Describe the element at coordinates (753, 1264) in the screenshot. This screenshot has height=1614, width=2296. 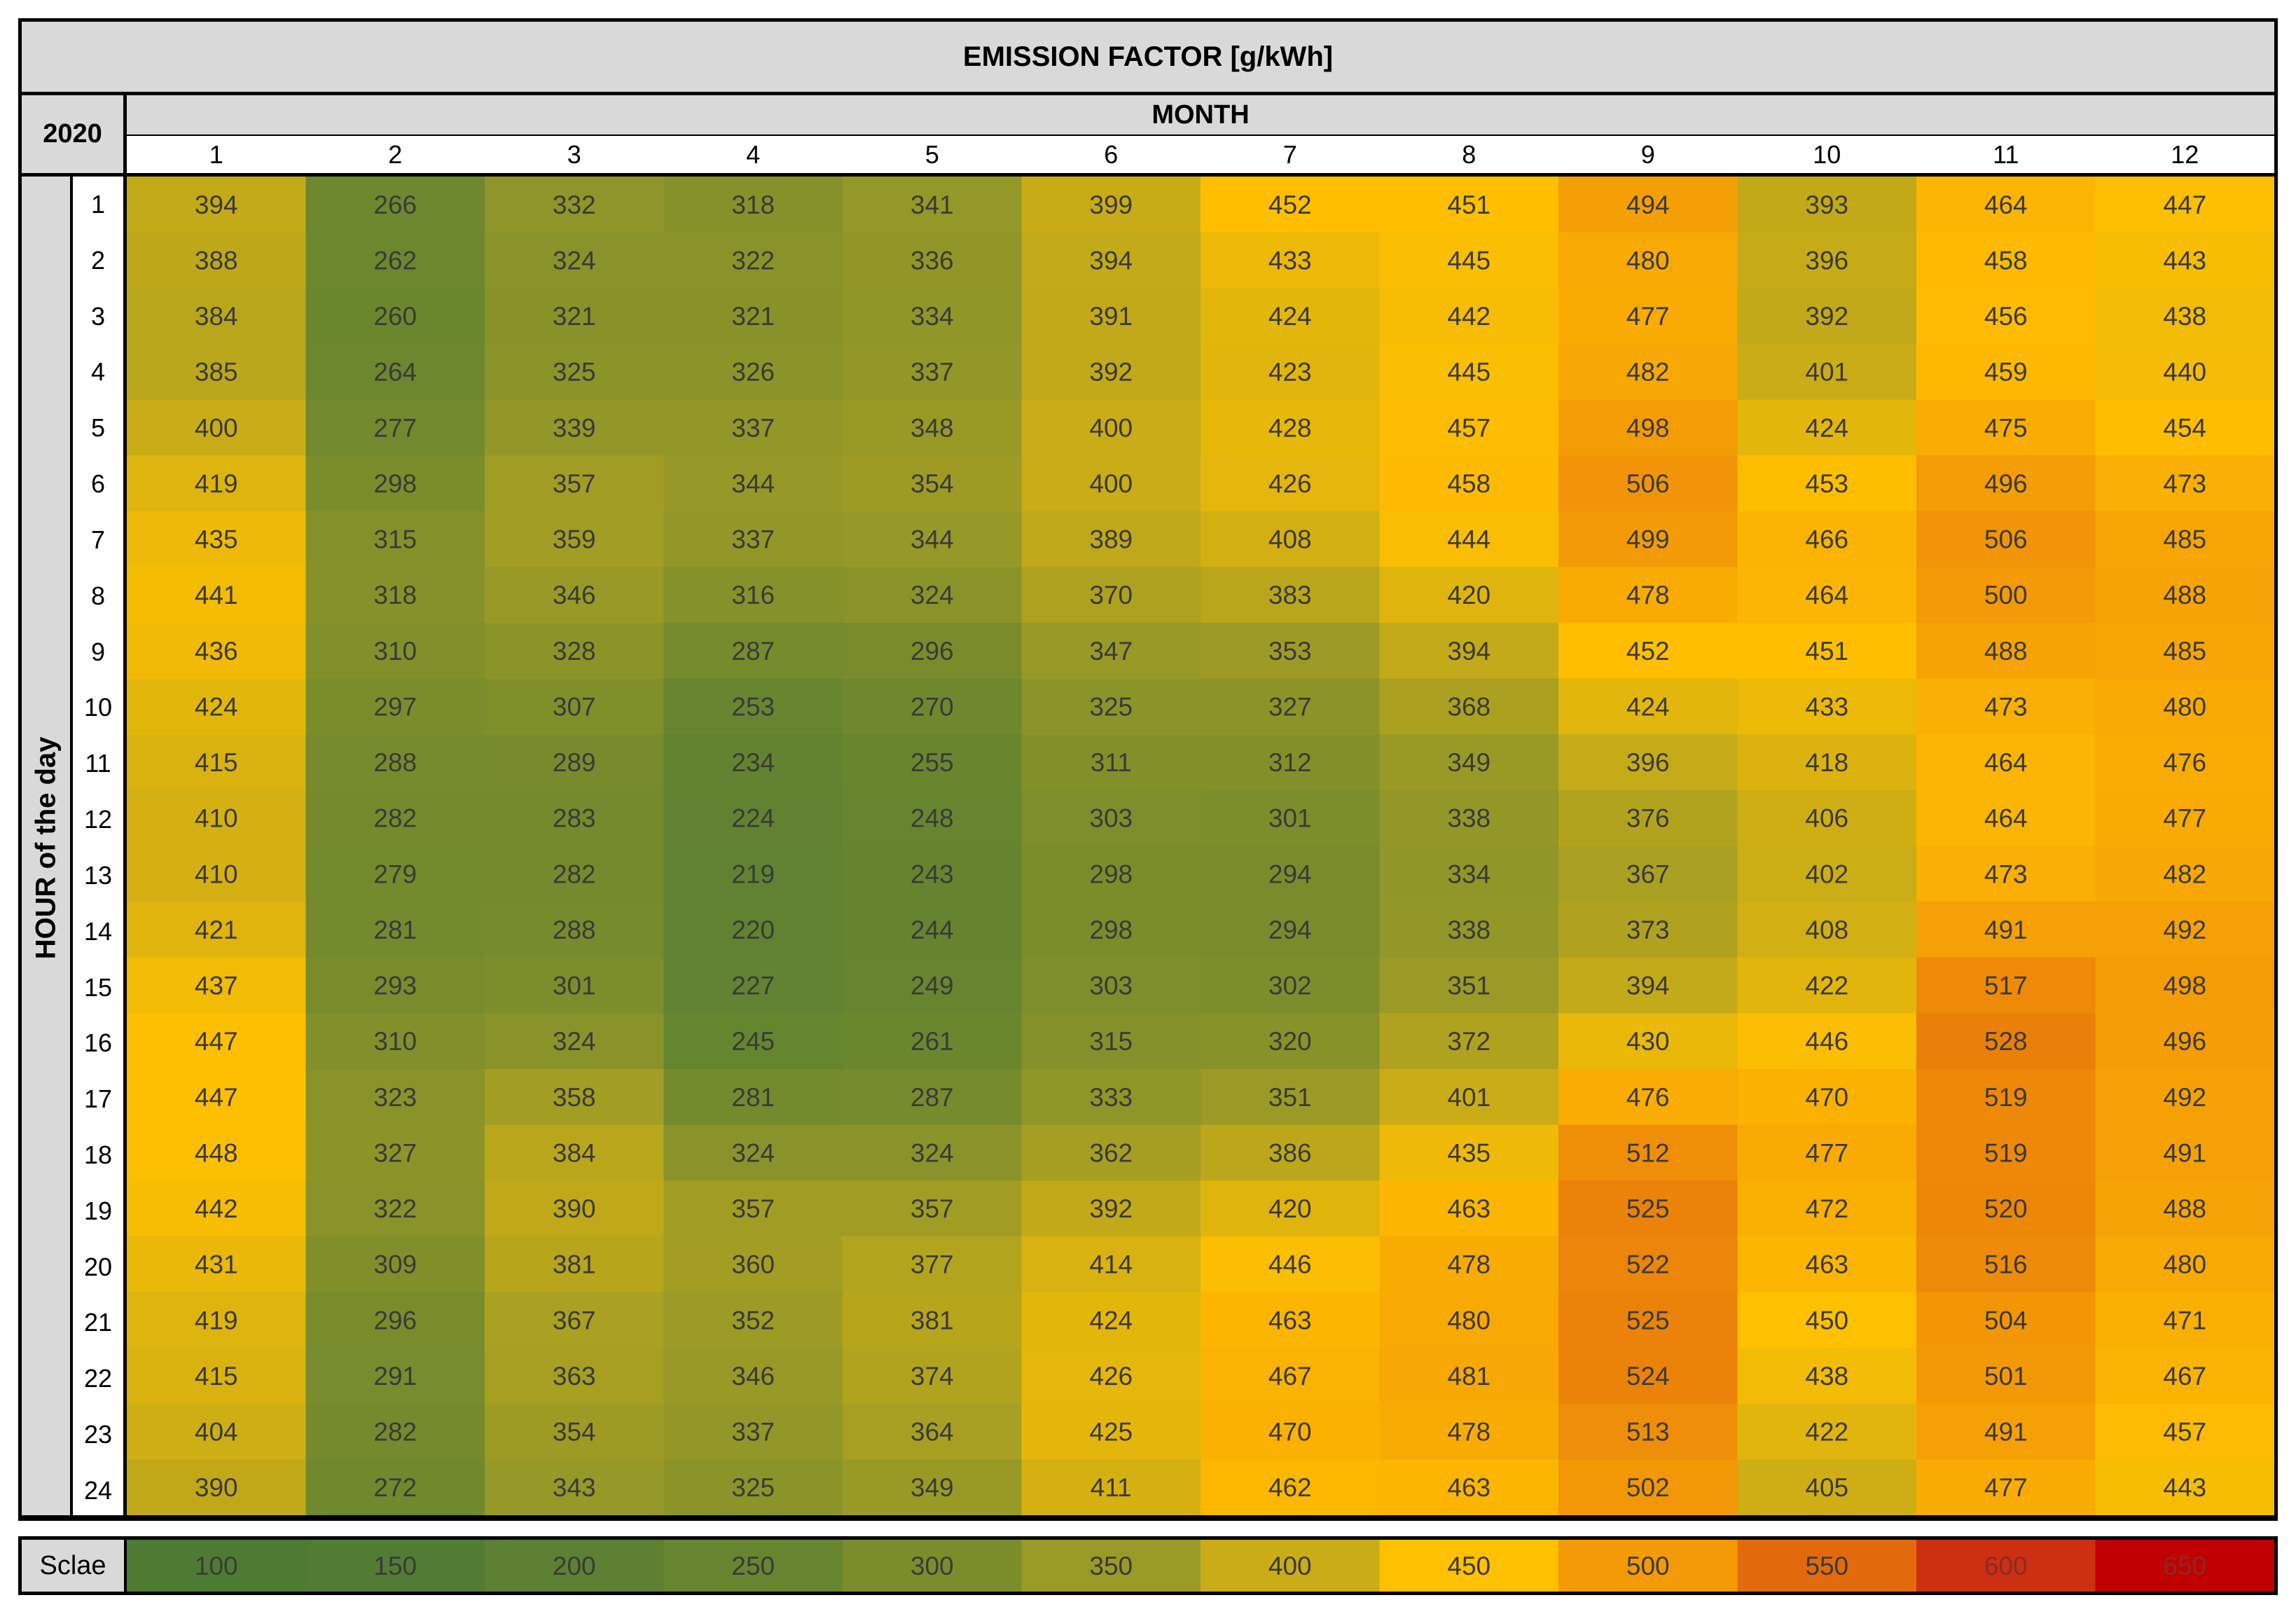
I see `cell-value-label: 360` at that location.